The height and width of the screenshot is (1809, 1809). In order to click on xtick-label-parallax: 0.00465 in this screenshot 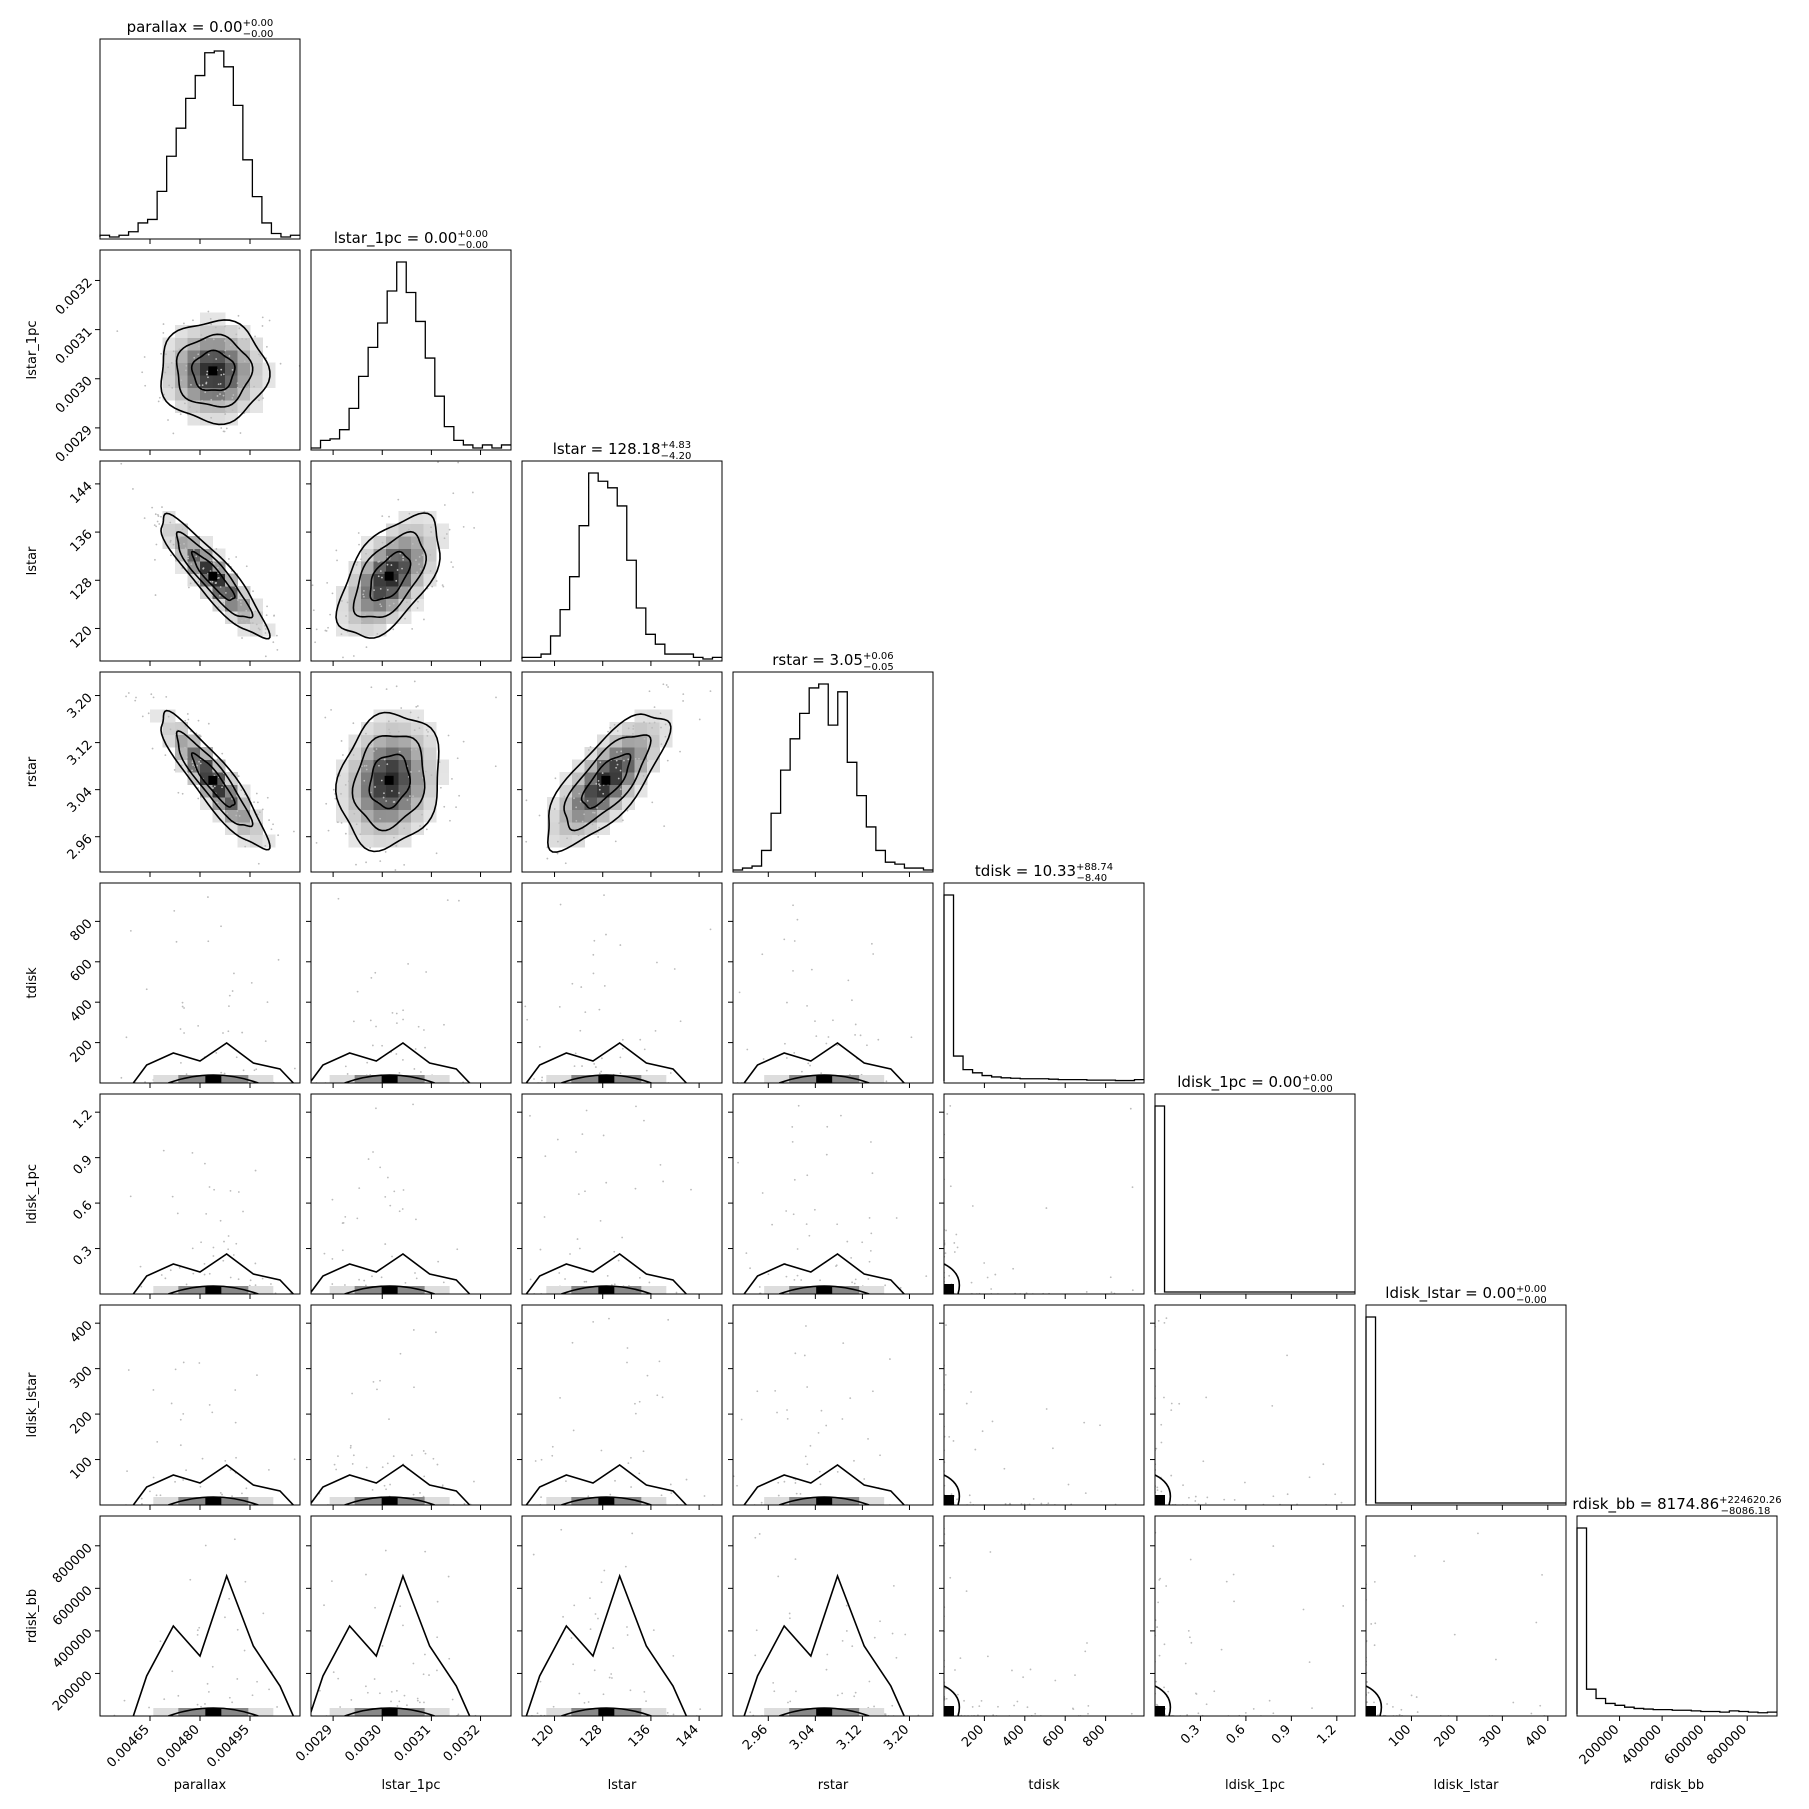, I will do `click(128, 1746)`.